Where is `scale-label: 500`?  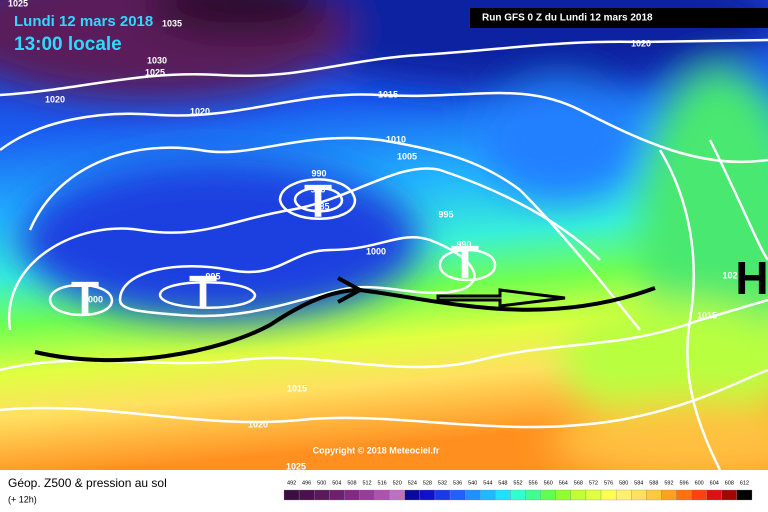 scale-label: 500 is located at coordinates (321, 483).